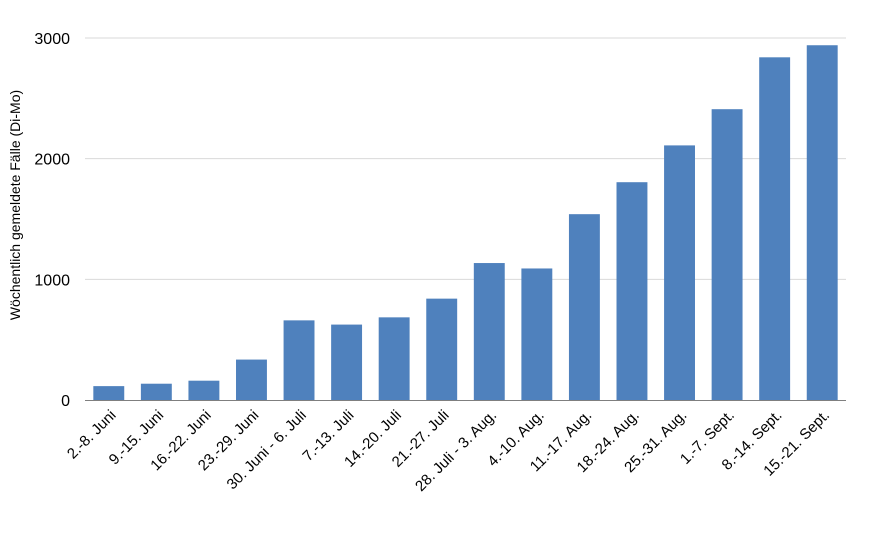 Image resolution: width=873 pixels, height=541 pixels. Describe the element at coordinates (52, 39) in the screenshot. I see `y-tick-label: 3000` at that location.